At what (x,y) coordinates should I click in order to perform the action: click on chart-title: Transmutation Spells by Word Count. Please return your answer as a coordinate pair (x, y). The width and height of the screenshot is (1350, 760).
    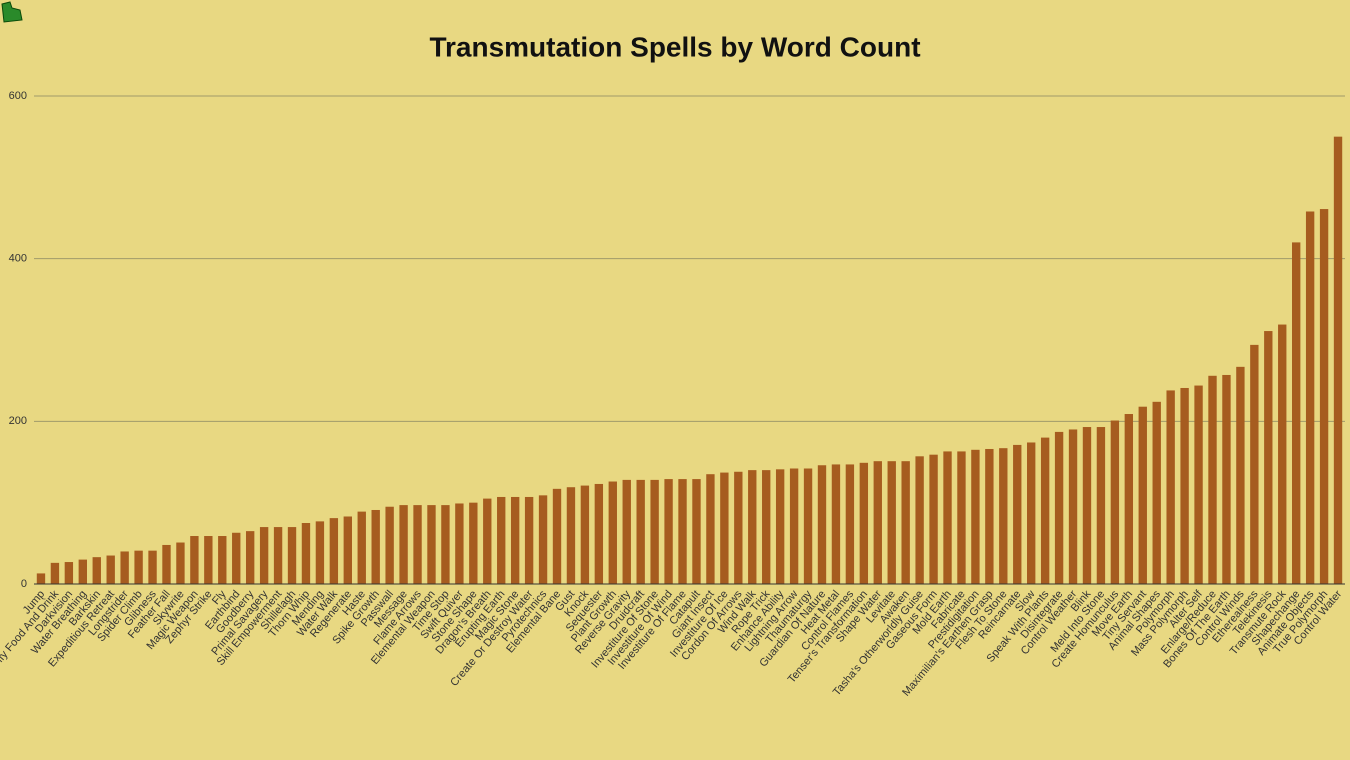
    Looking at the image, I should click on (674, 46).